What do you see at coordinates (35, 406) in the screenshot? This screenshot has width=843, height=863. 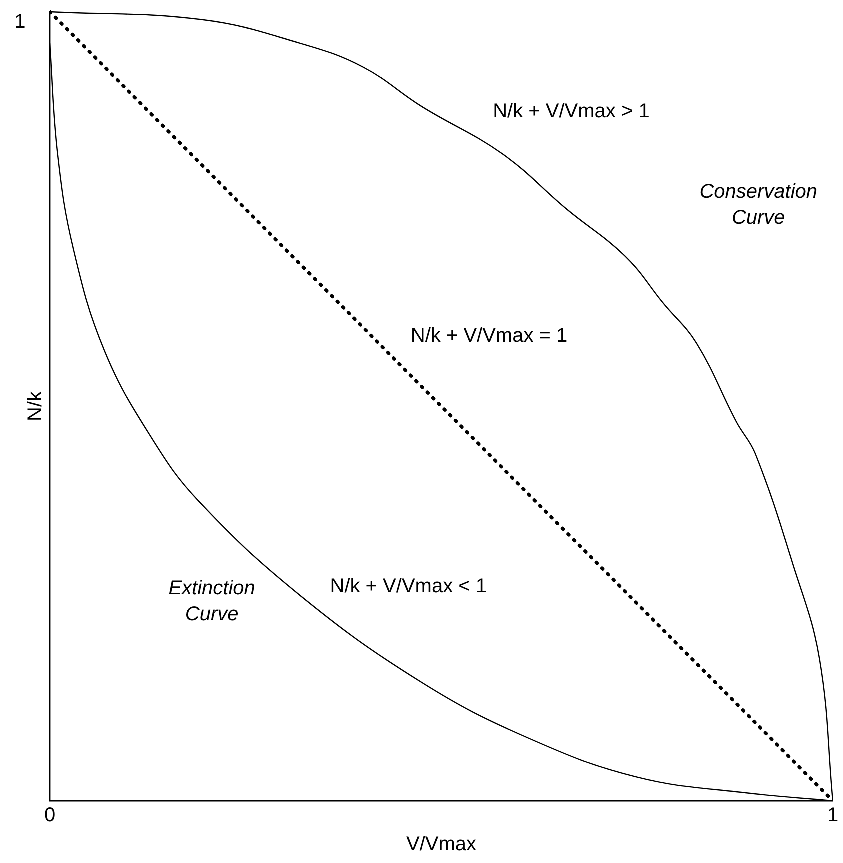 I see `y-axis-title: N/k` at bounding box center [35, 406].